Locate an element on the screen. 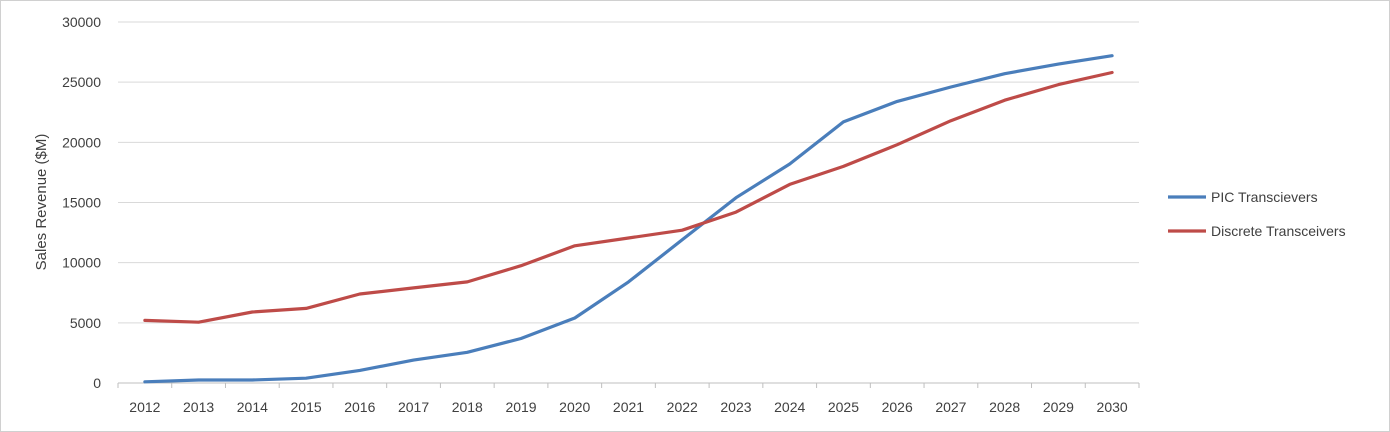 Image resolution: width=1390 pixels, height=432 pixels. x-tick-label: 2027 is located at coordinates (950, 407).